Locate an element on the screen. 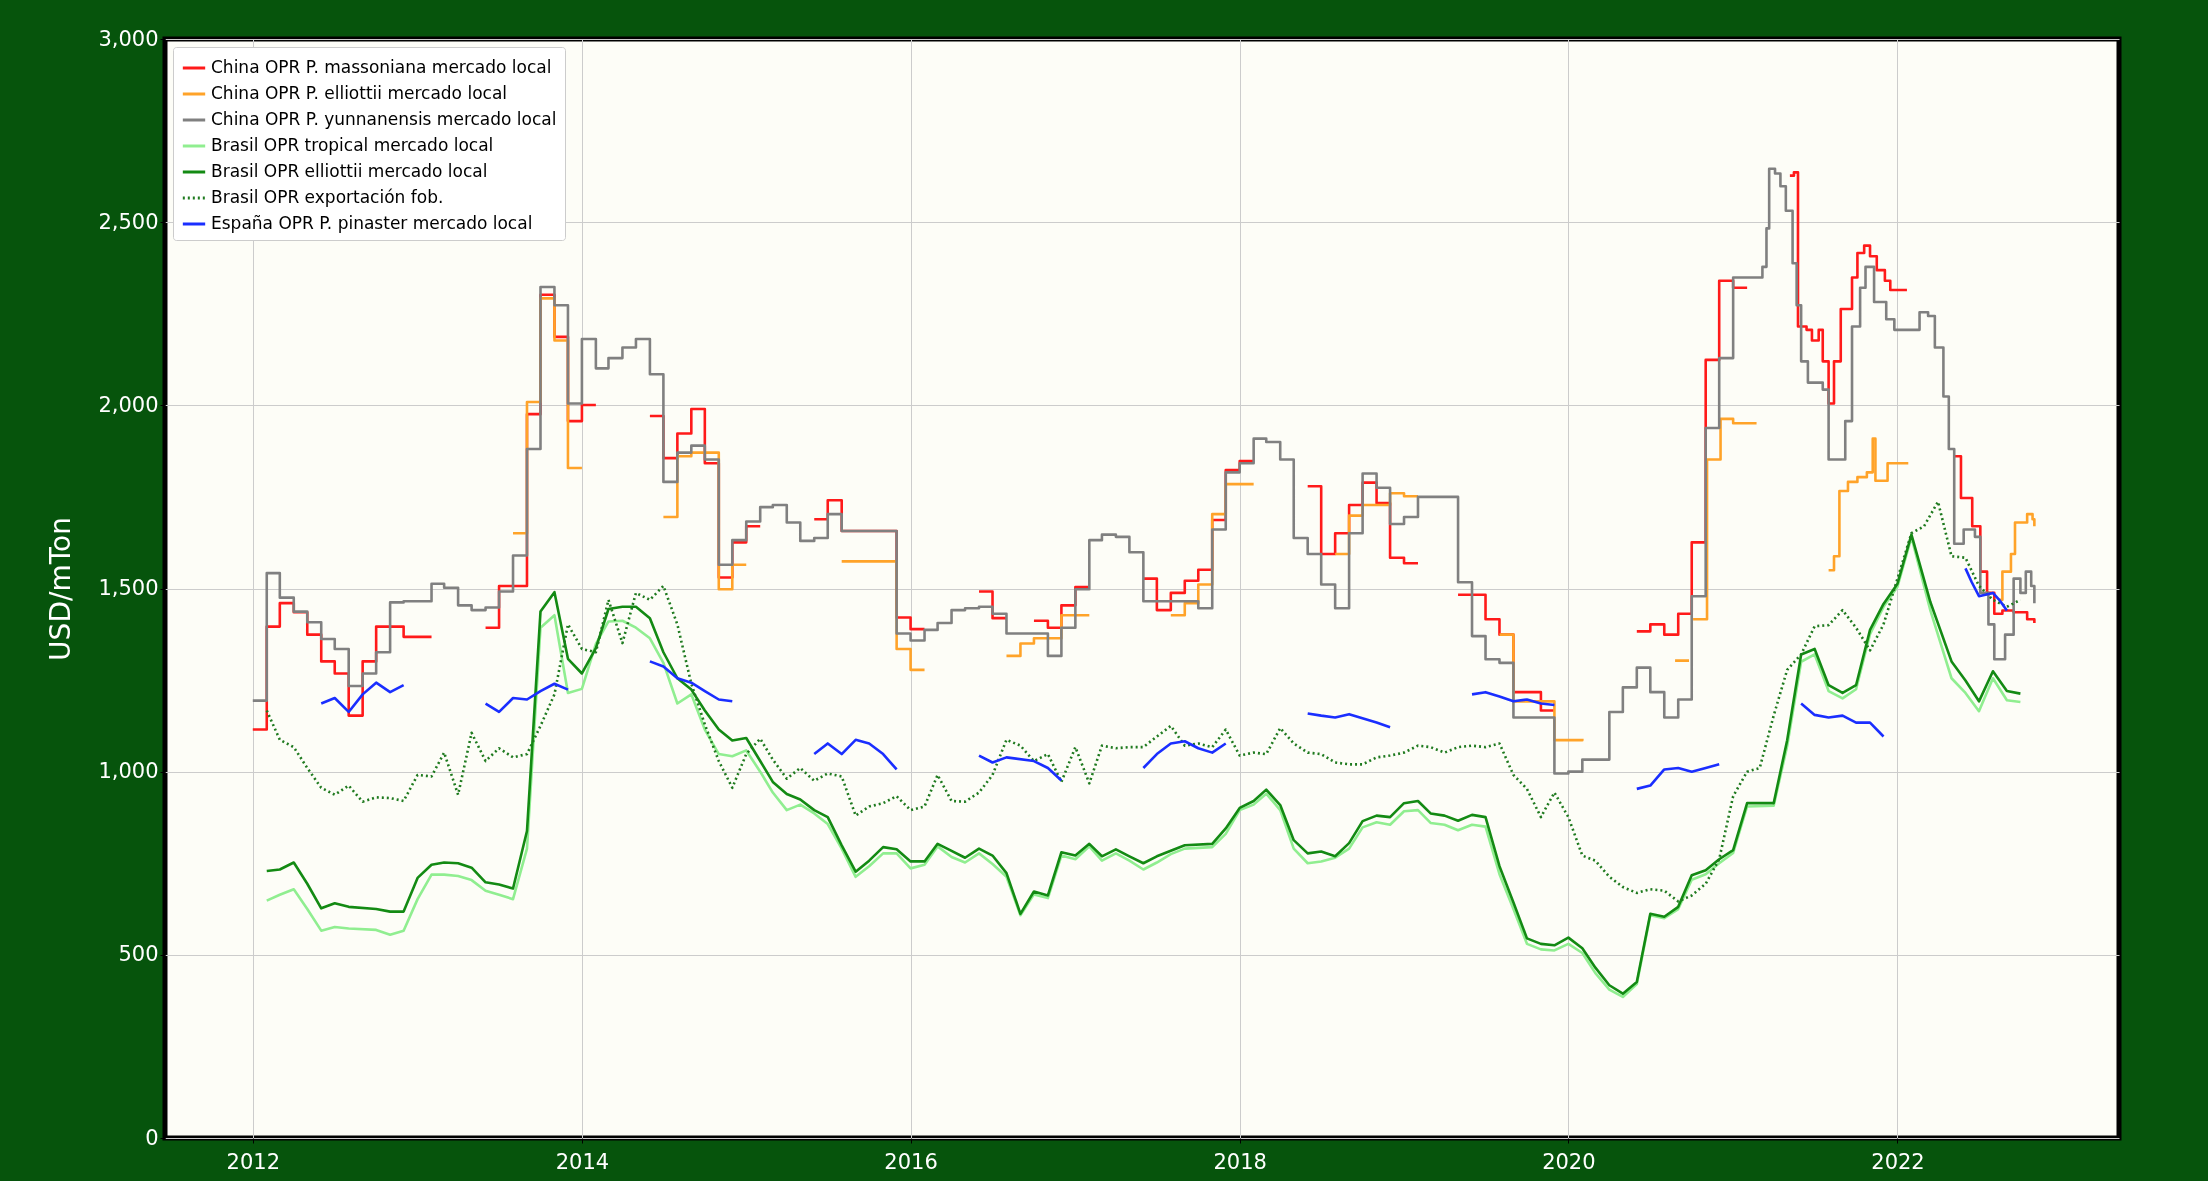  y-tick-label: 2,500 is located at coordinates (128, 221).